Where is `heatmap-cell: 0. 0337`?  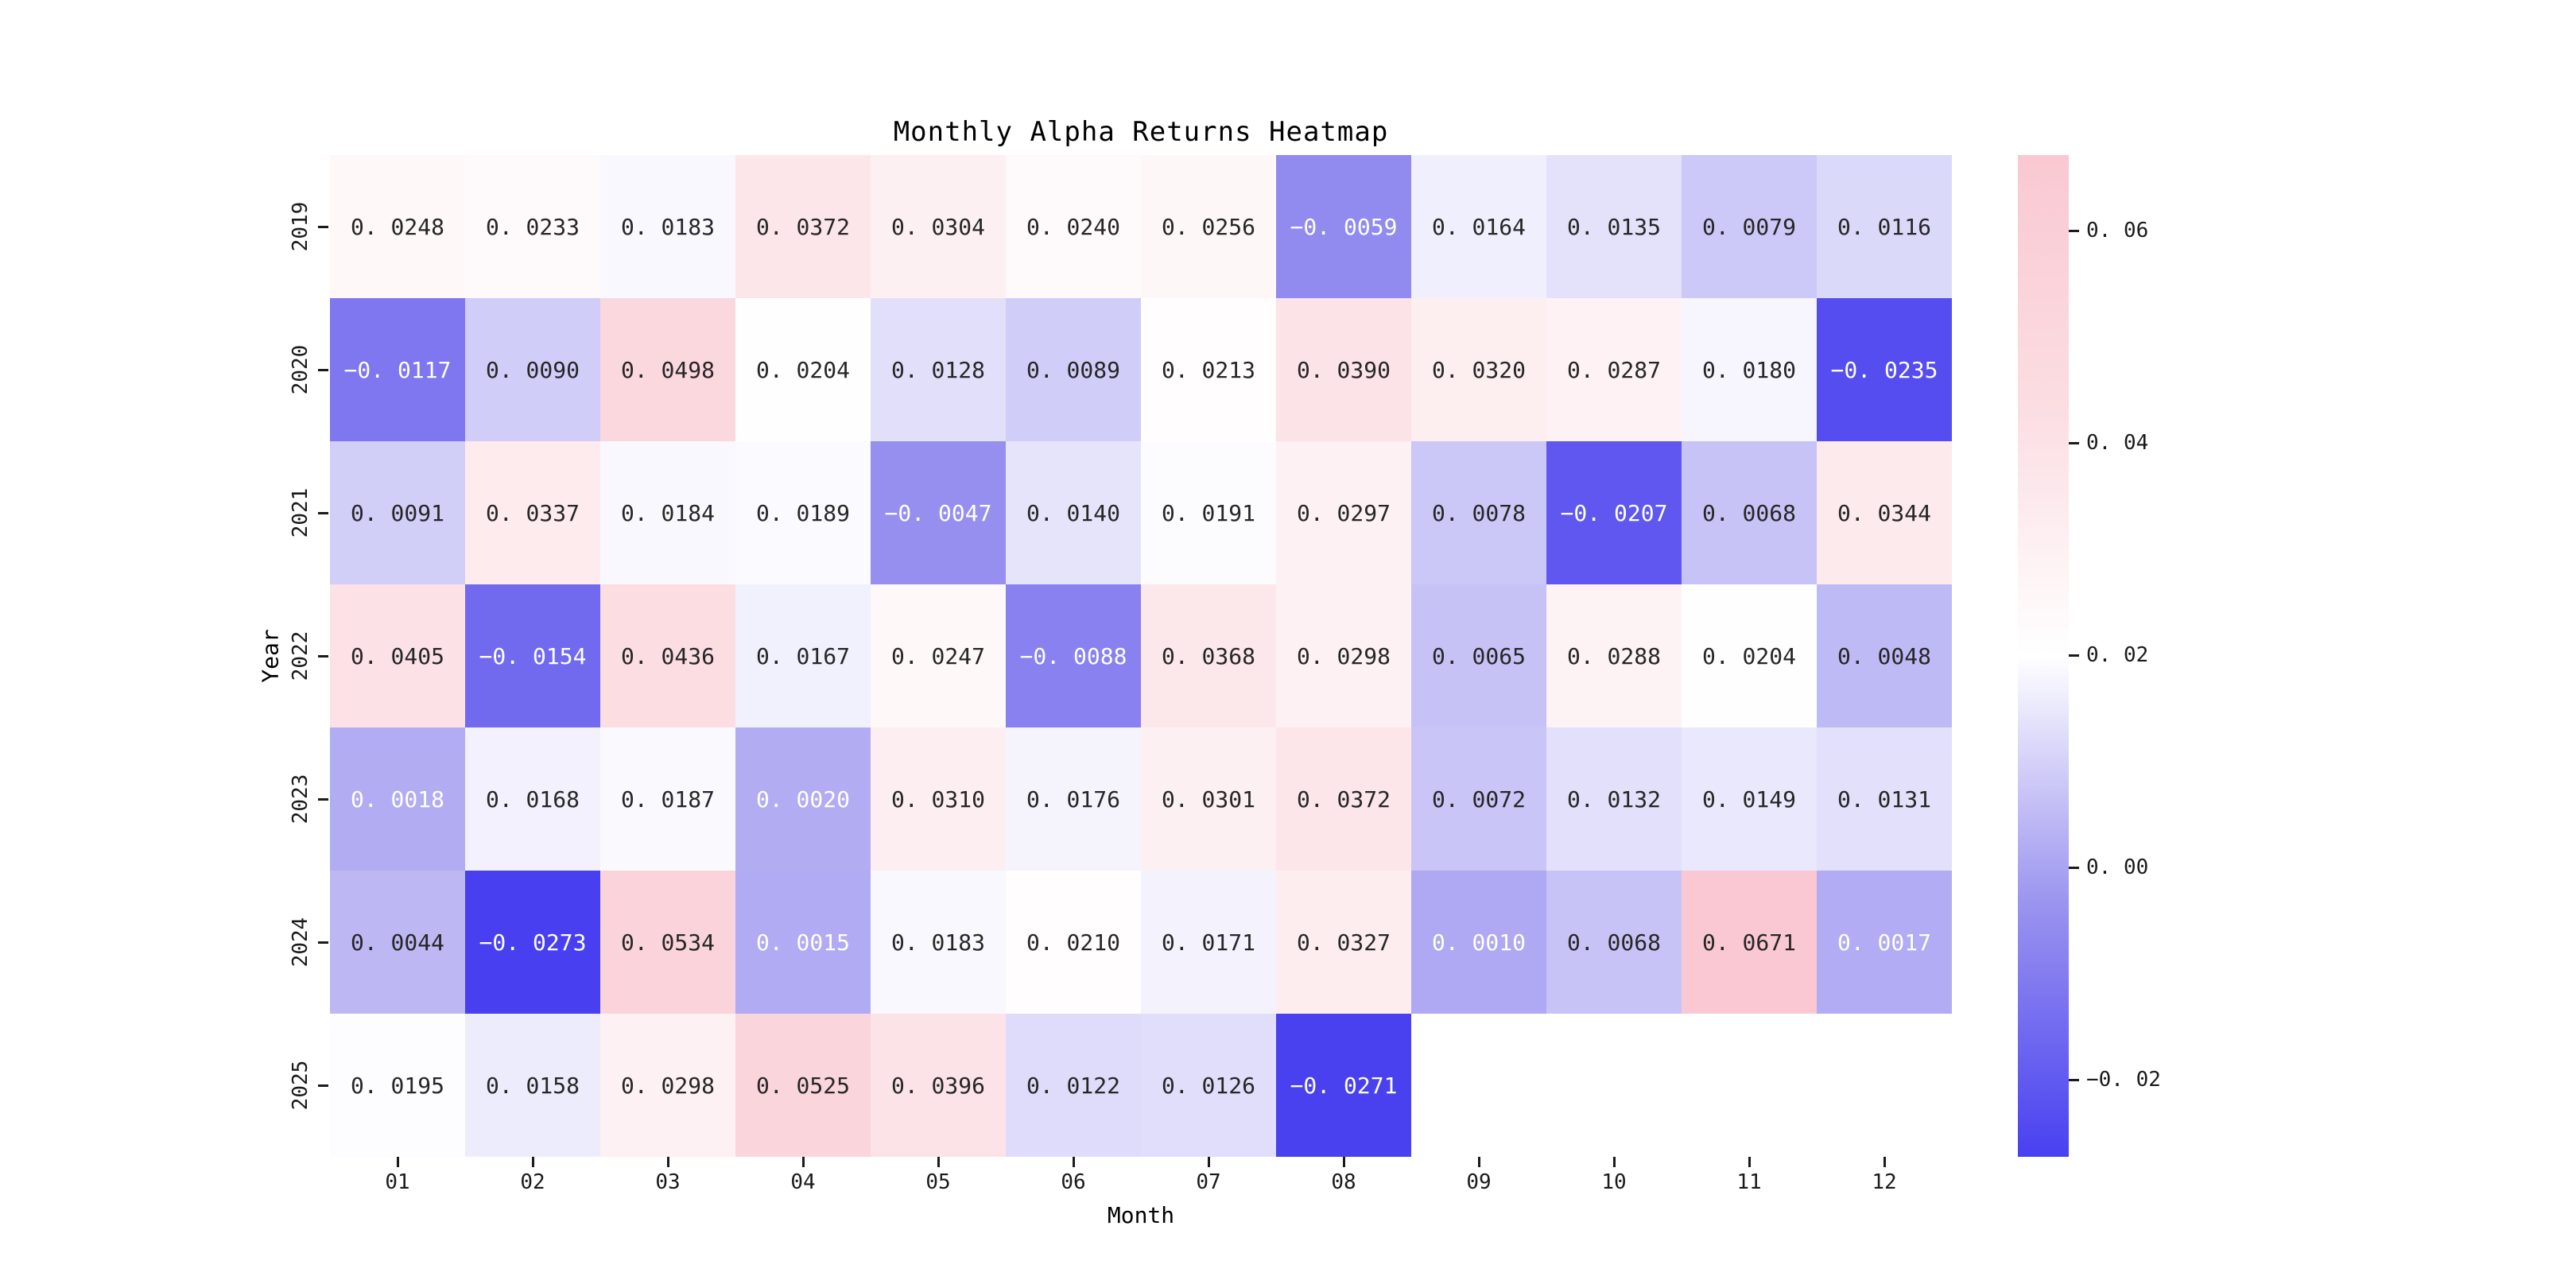 heatmap-cell: 0. 0337 is located at coordinates (532, 512).